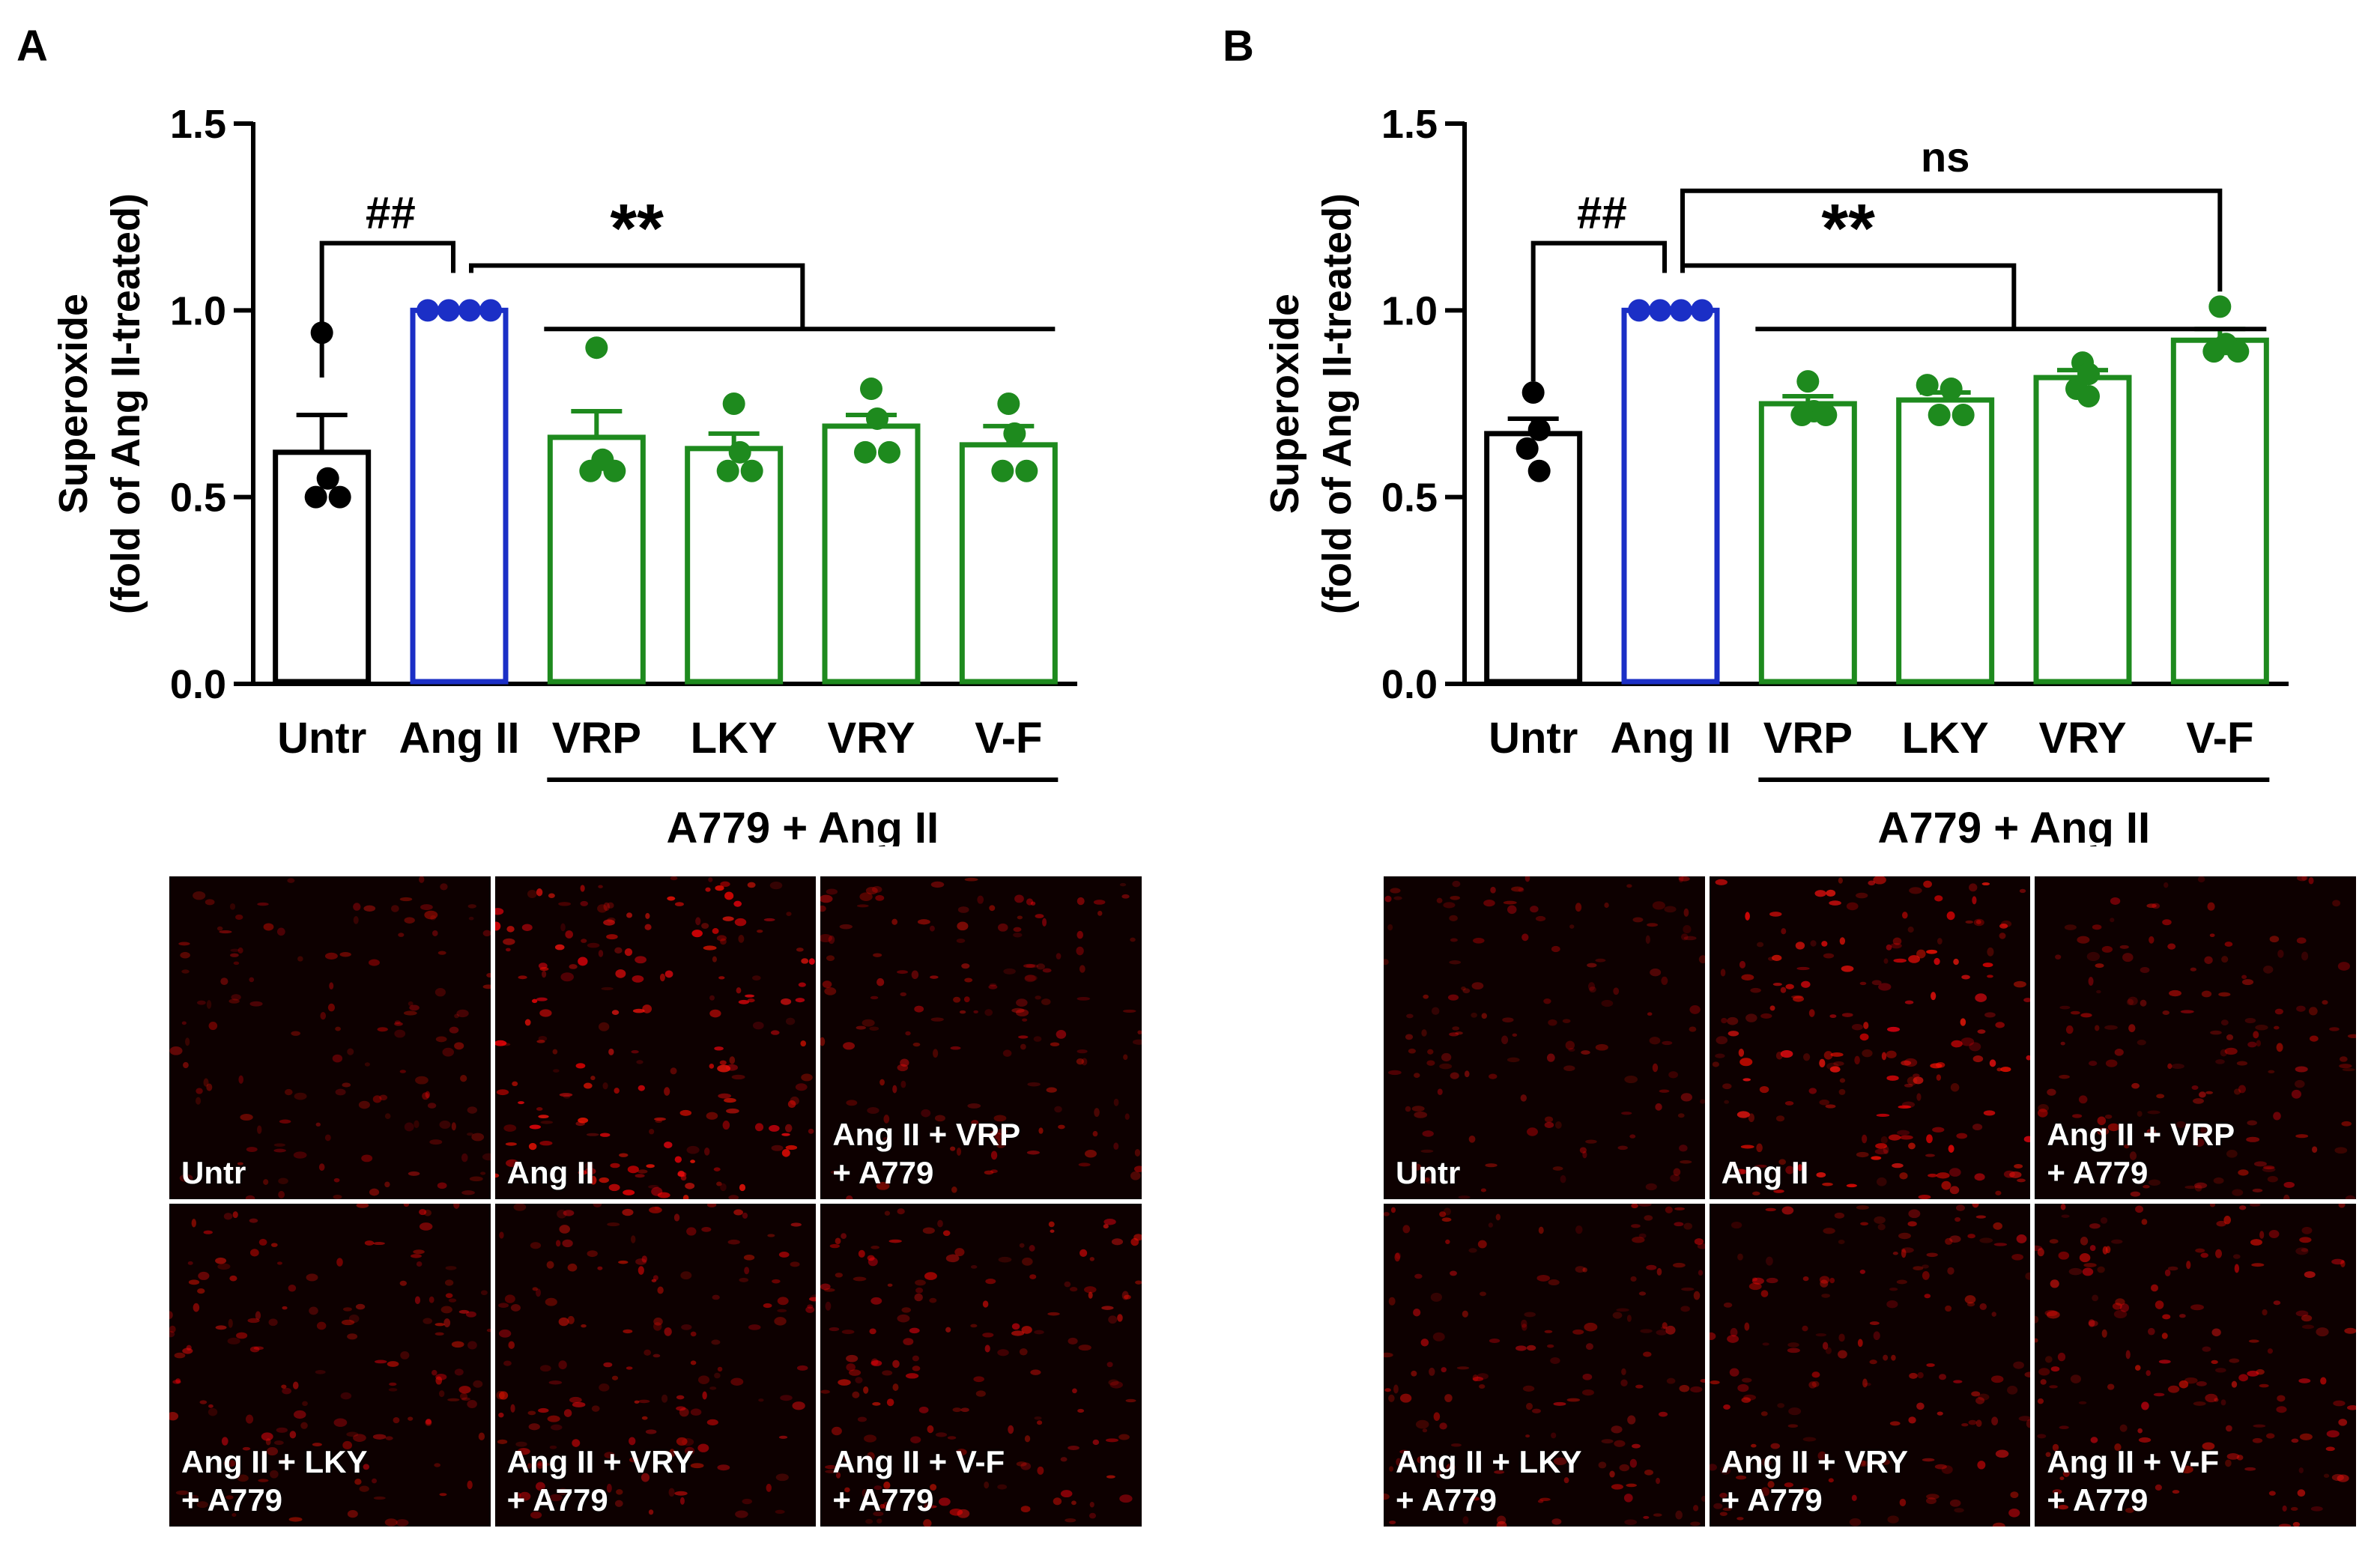  Describe the element at coordinates (1945, 541) in the screenshot. I see `bar-lky` at that location.